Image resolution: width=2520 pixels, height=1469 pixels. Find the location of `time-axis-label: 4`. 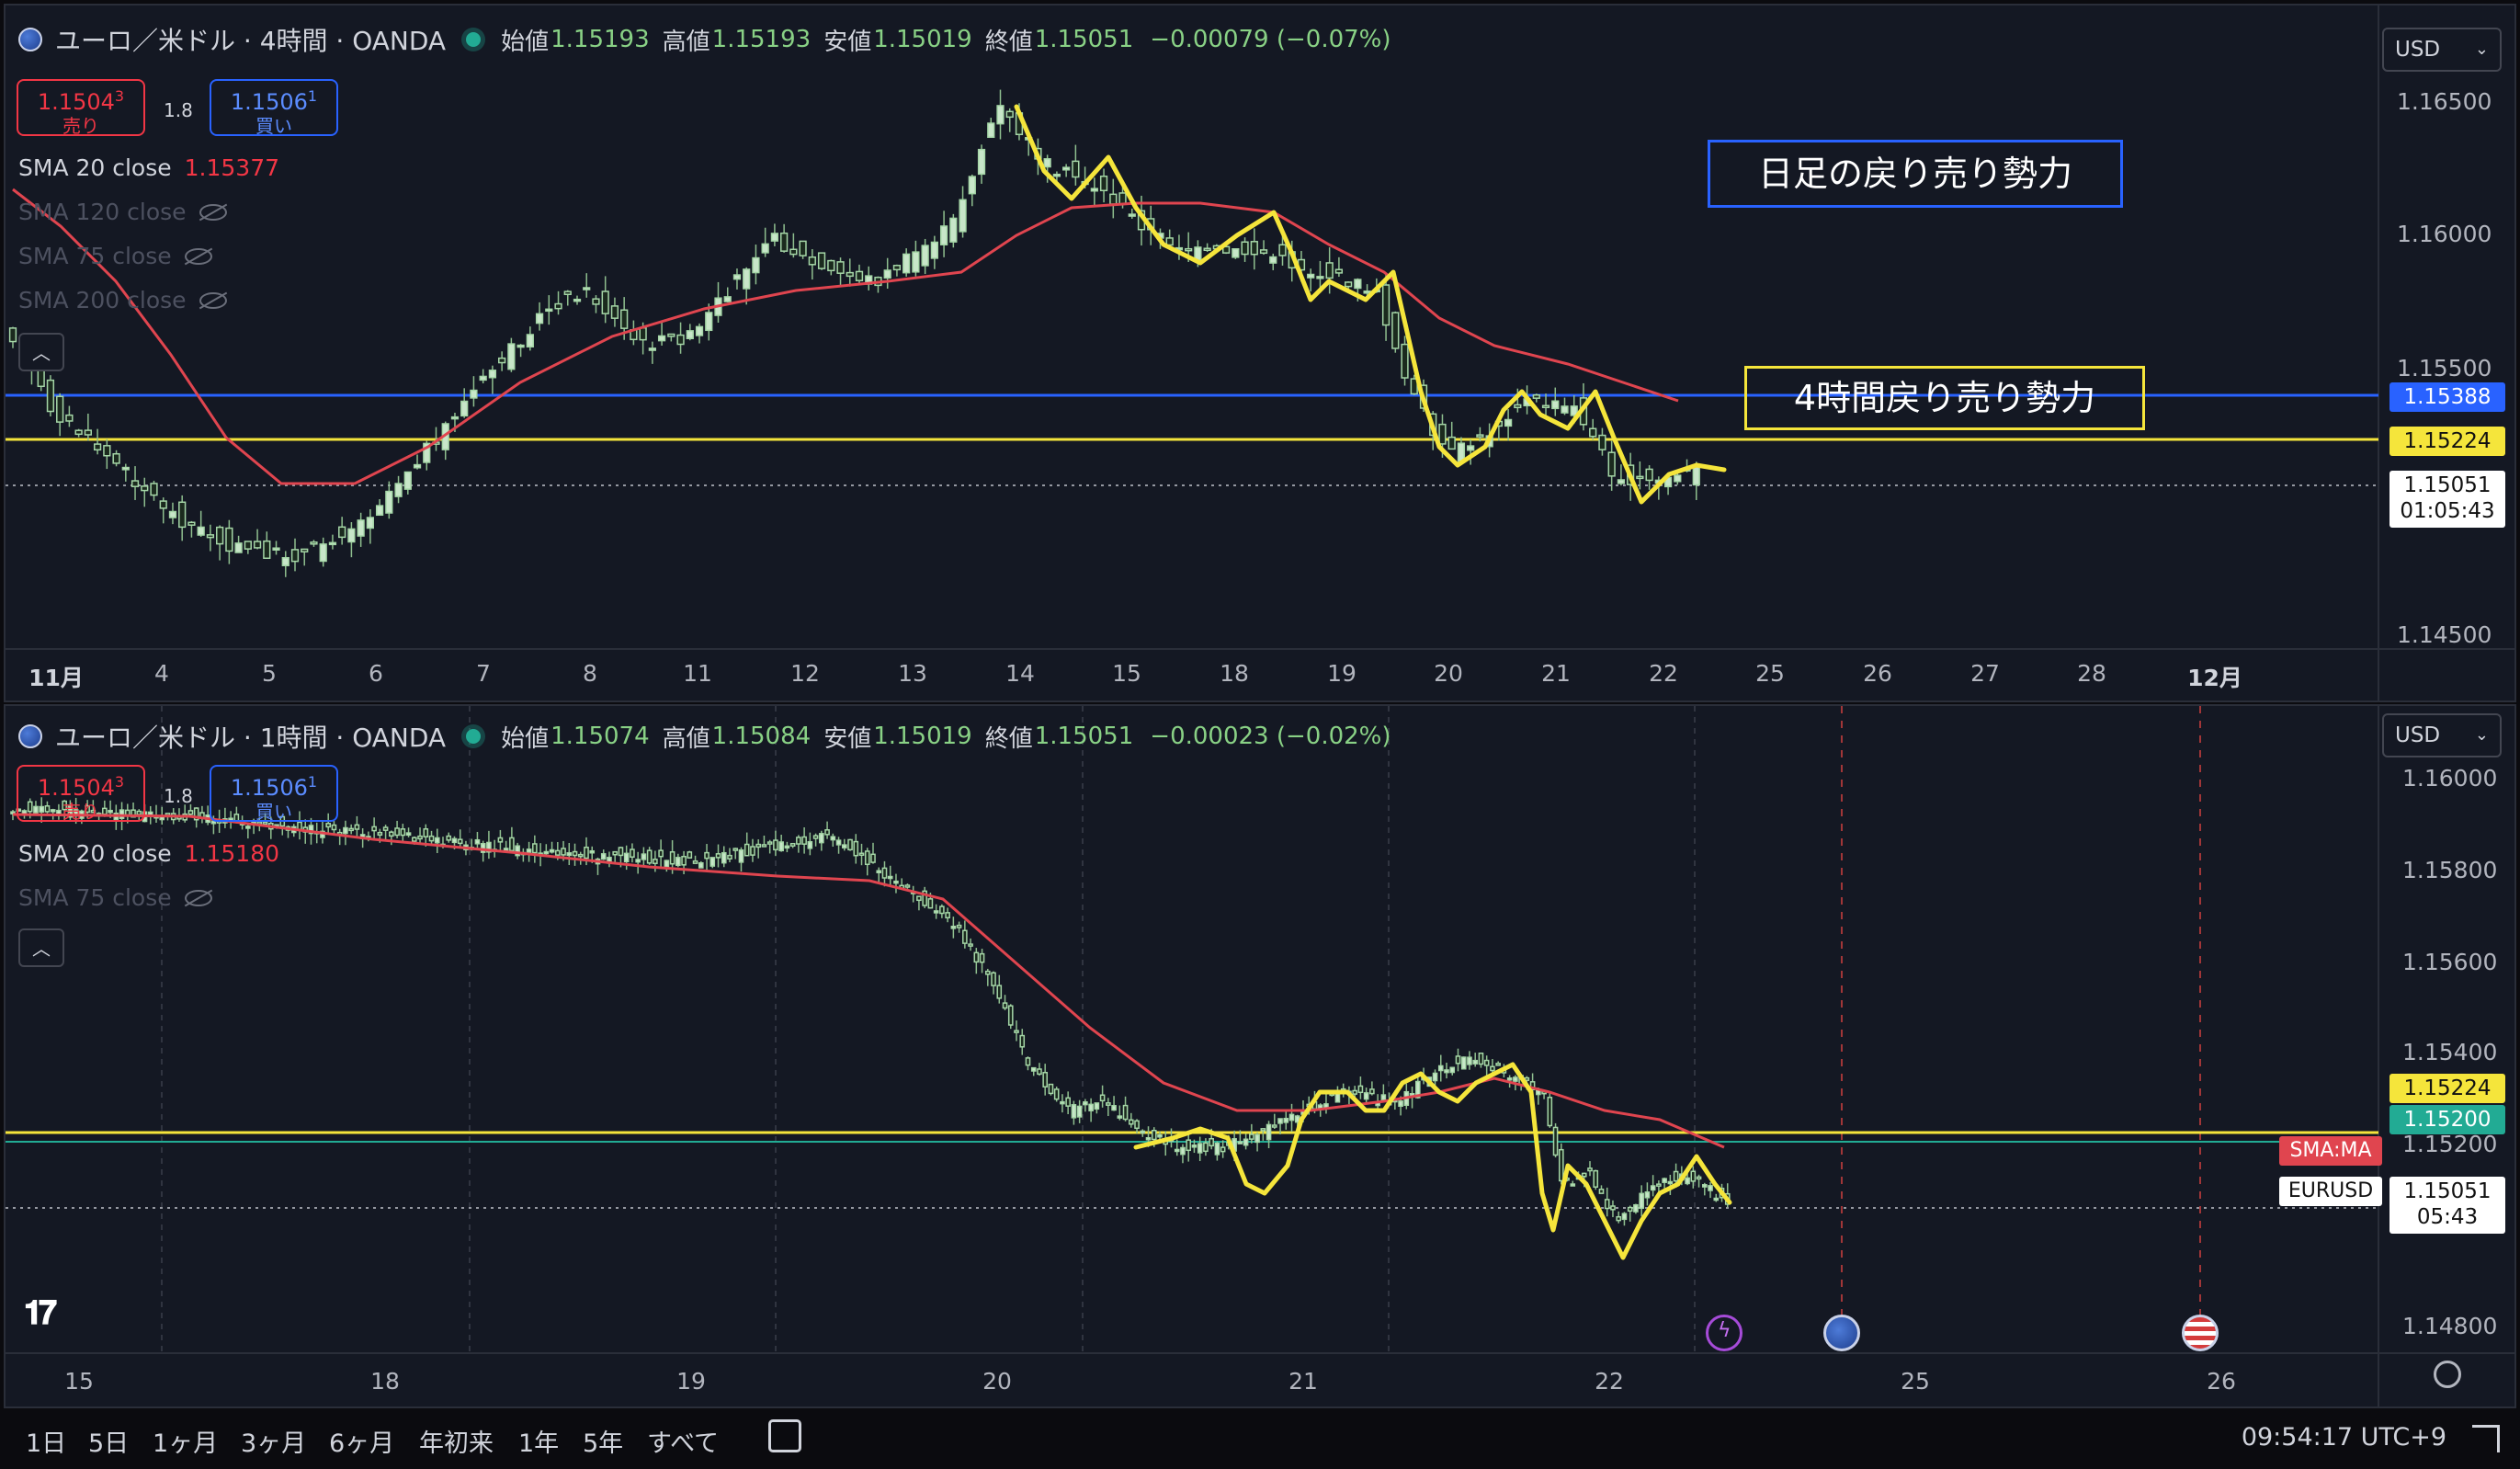

time-axis-label: 4 is located at coordinates (161, 674).